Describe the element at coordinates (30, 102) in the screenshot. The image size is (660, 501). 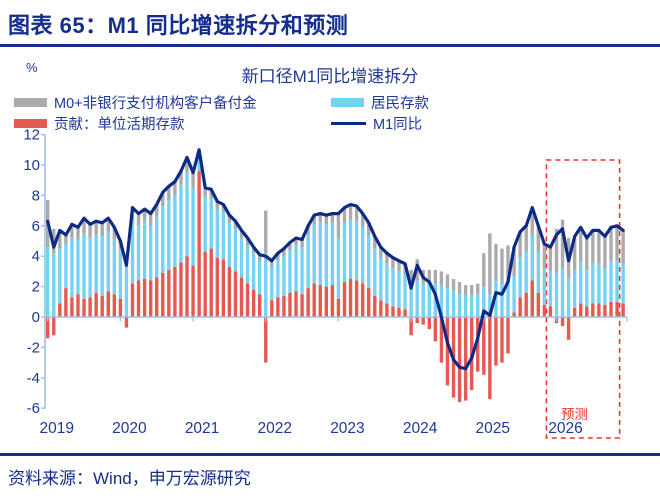
I see `legend-swatch-gray` at that location.